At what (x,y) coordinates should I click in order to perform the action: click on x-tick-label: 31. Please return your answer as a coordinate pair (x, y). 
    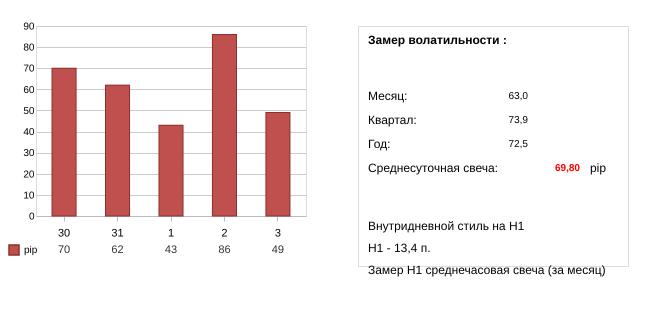
    Looking at the image, I should click on (117, 234).